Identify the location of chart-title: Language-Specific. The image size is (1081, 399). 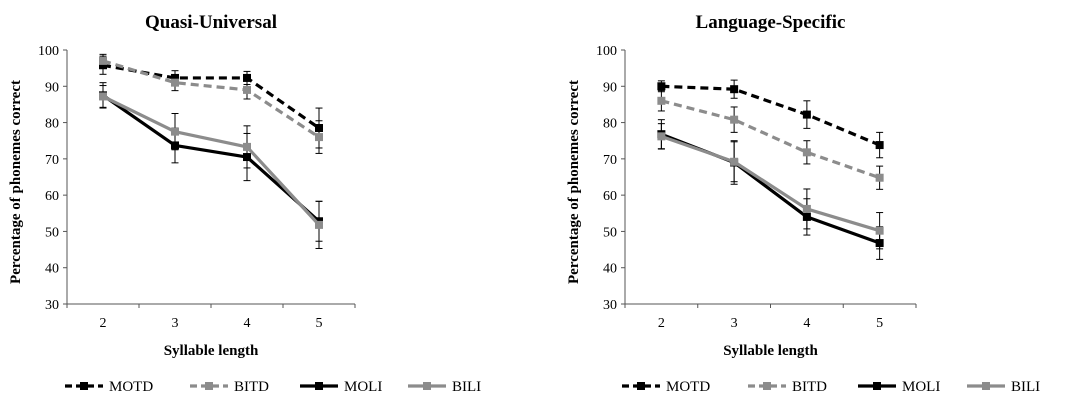
(771, 22).